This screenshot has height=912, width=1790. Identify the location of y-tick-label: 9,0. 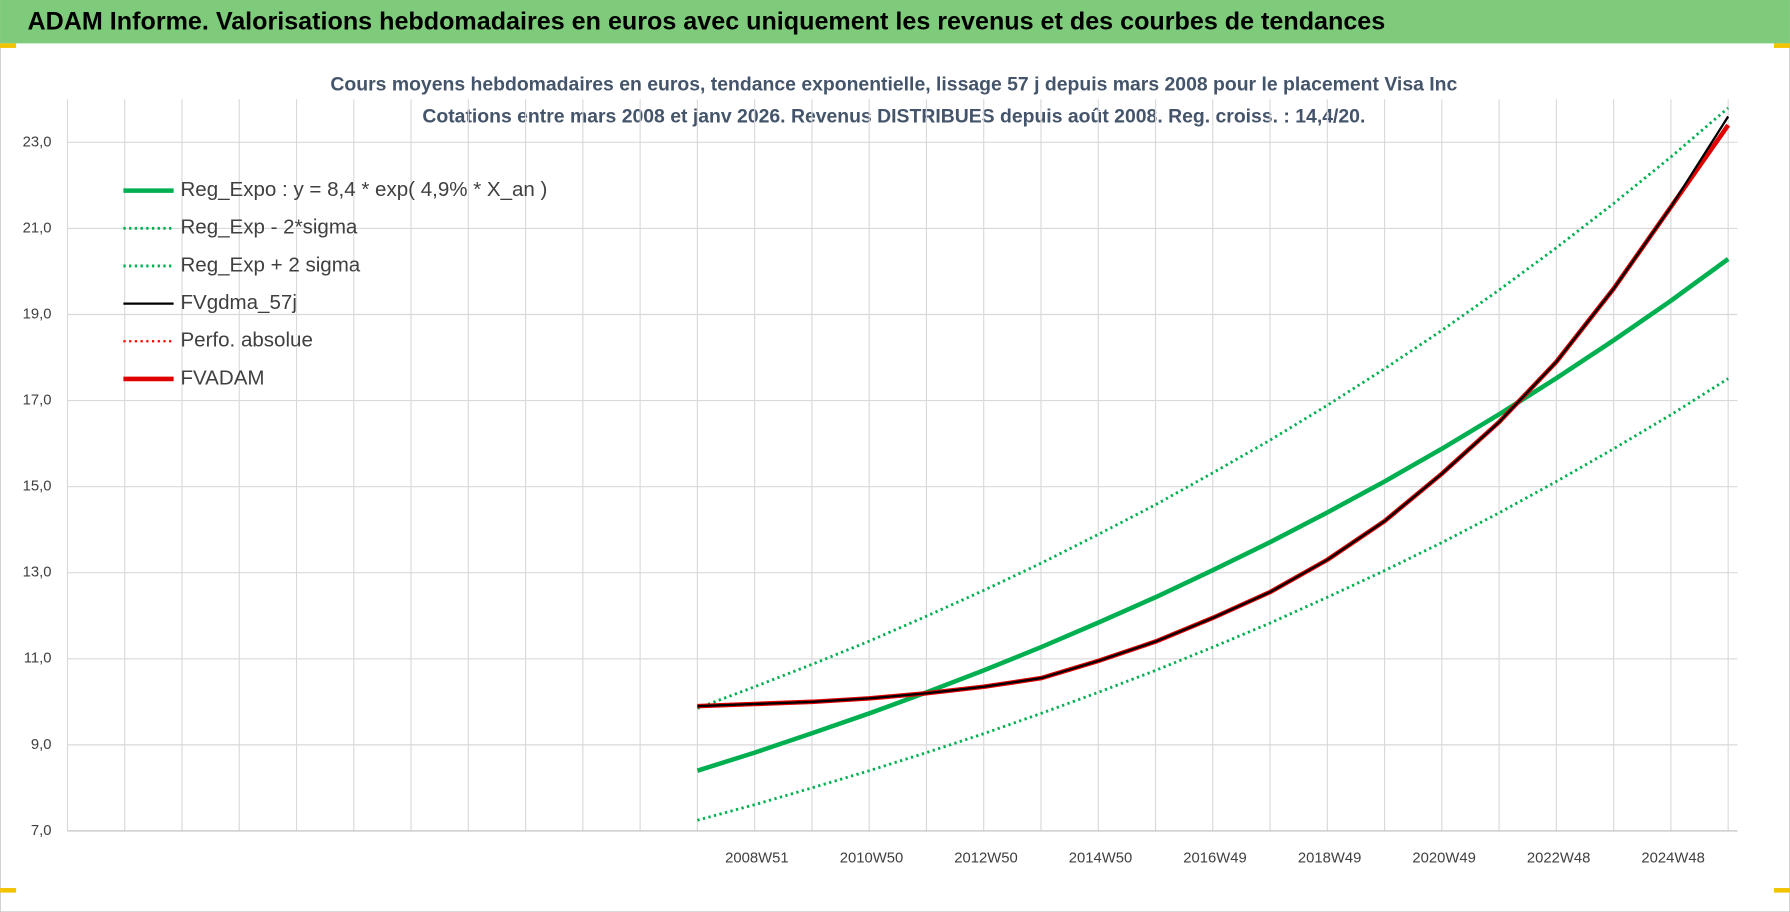
(41, 745).